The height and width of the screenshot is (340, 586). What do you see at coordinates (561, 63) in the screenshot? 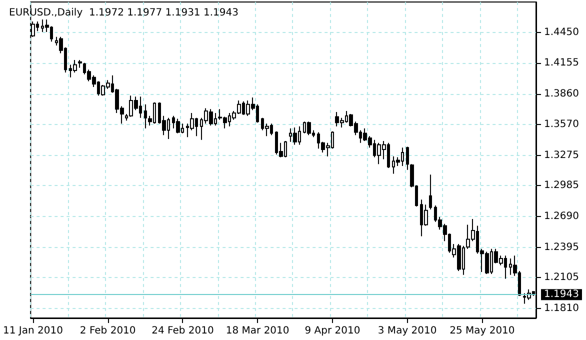
I see `y-tick-label: 1.4155` at bounding box center [561, 63].